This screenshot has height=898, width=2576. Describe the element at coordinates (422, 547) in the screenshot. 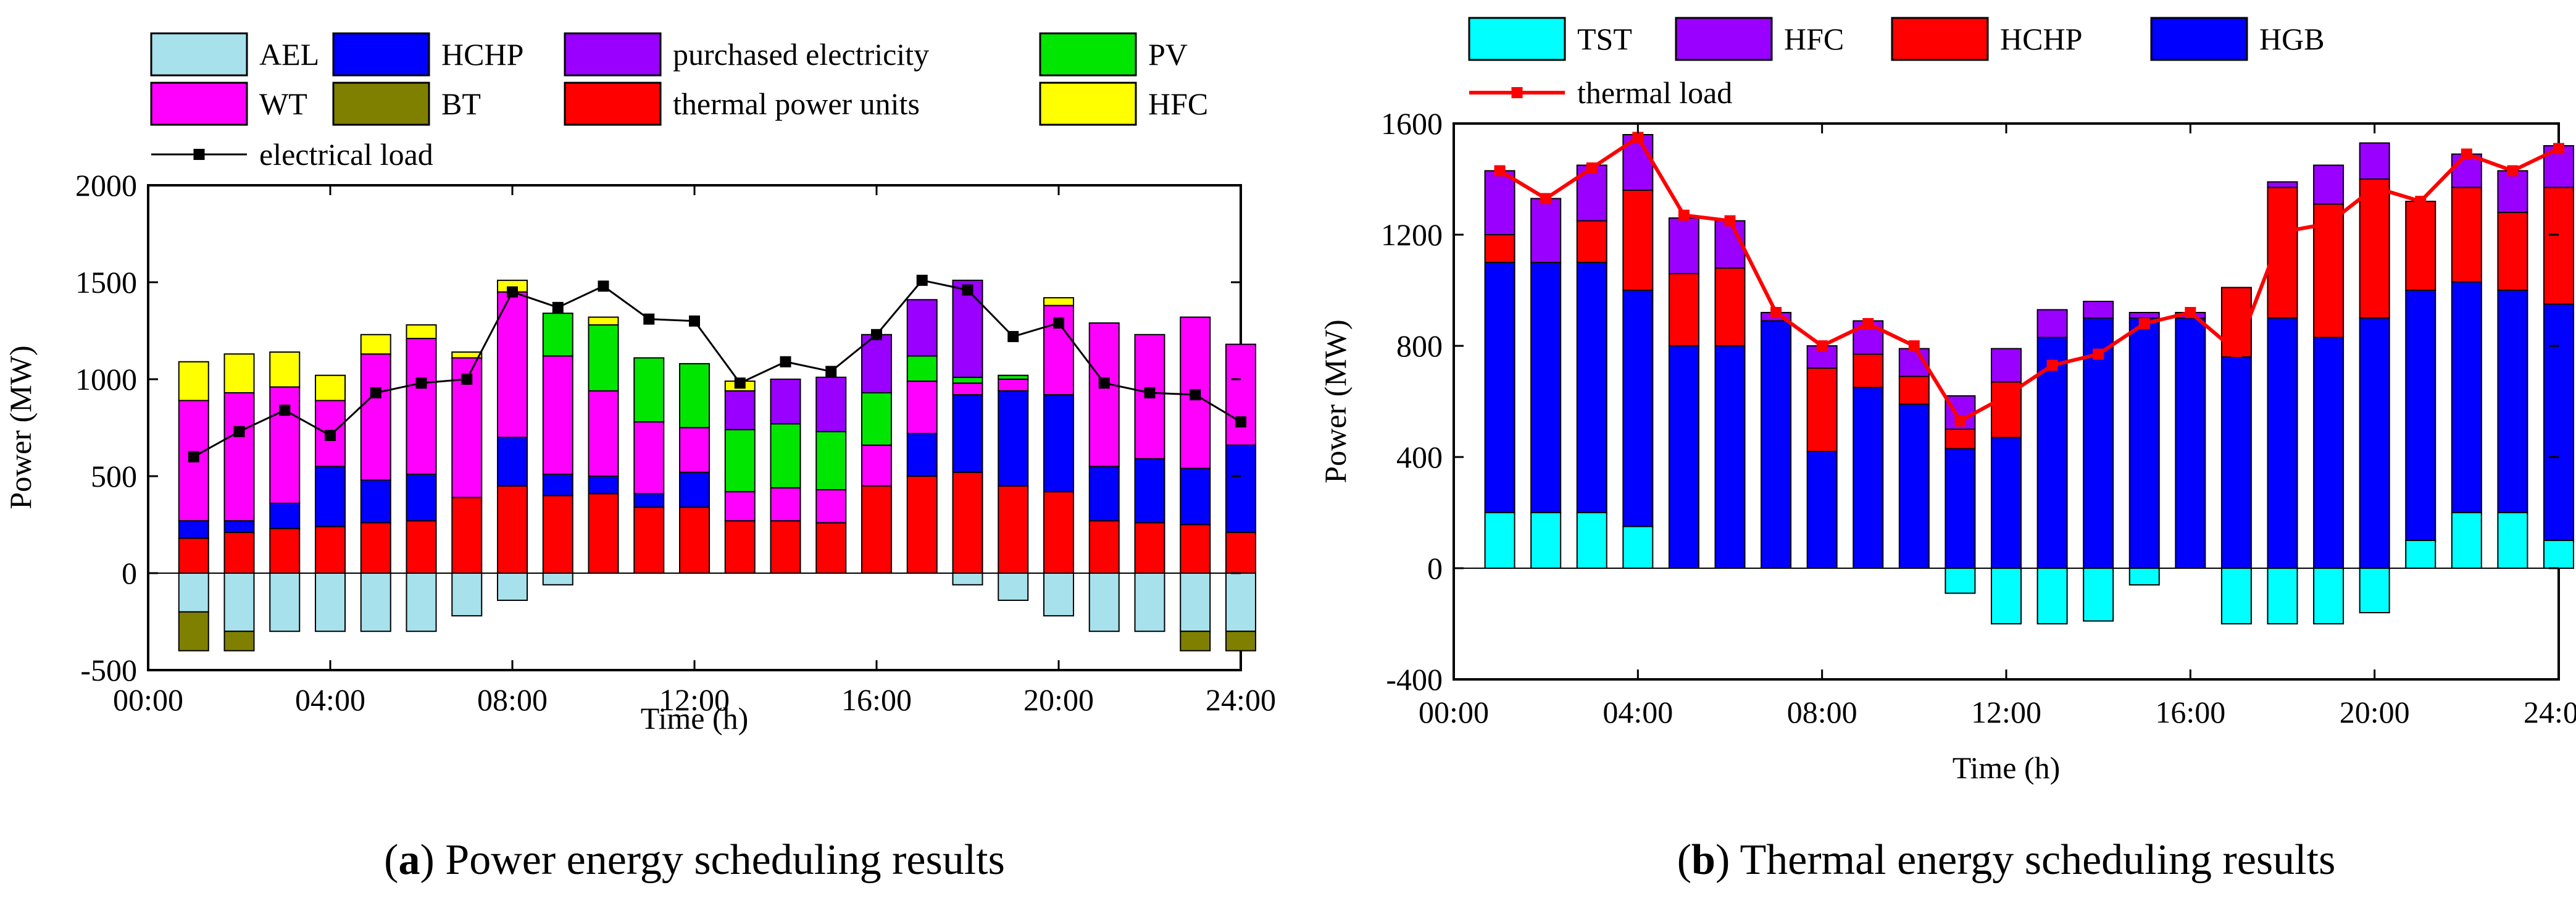

I see `bar-thermal-power-units-h6` at that location.